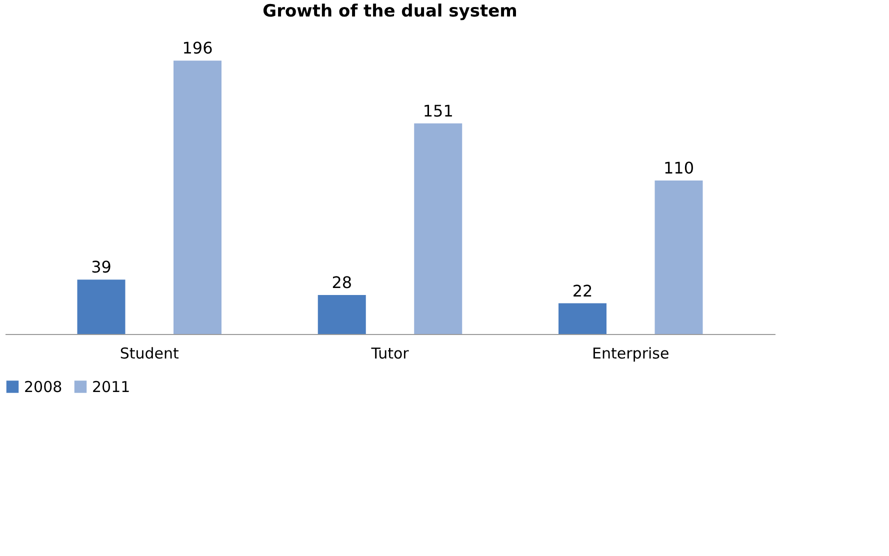 This screenshot has width=889, height=556. I want to click on x-tick-label: Enterprise, so click(631, 353).